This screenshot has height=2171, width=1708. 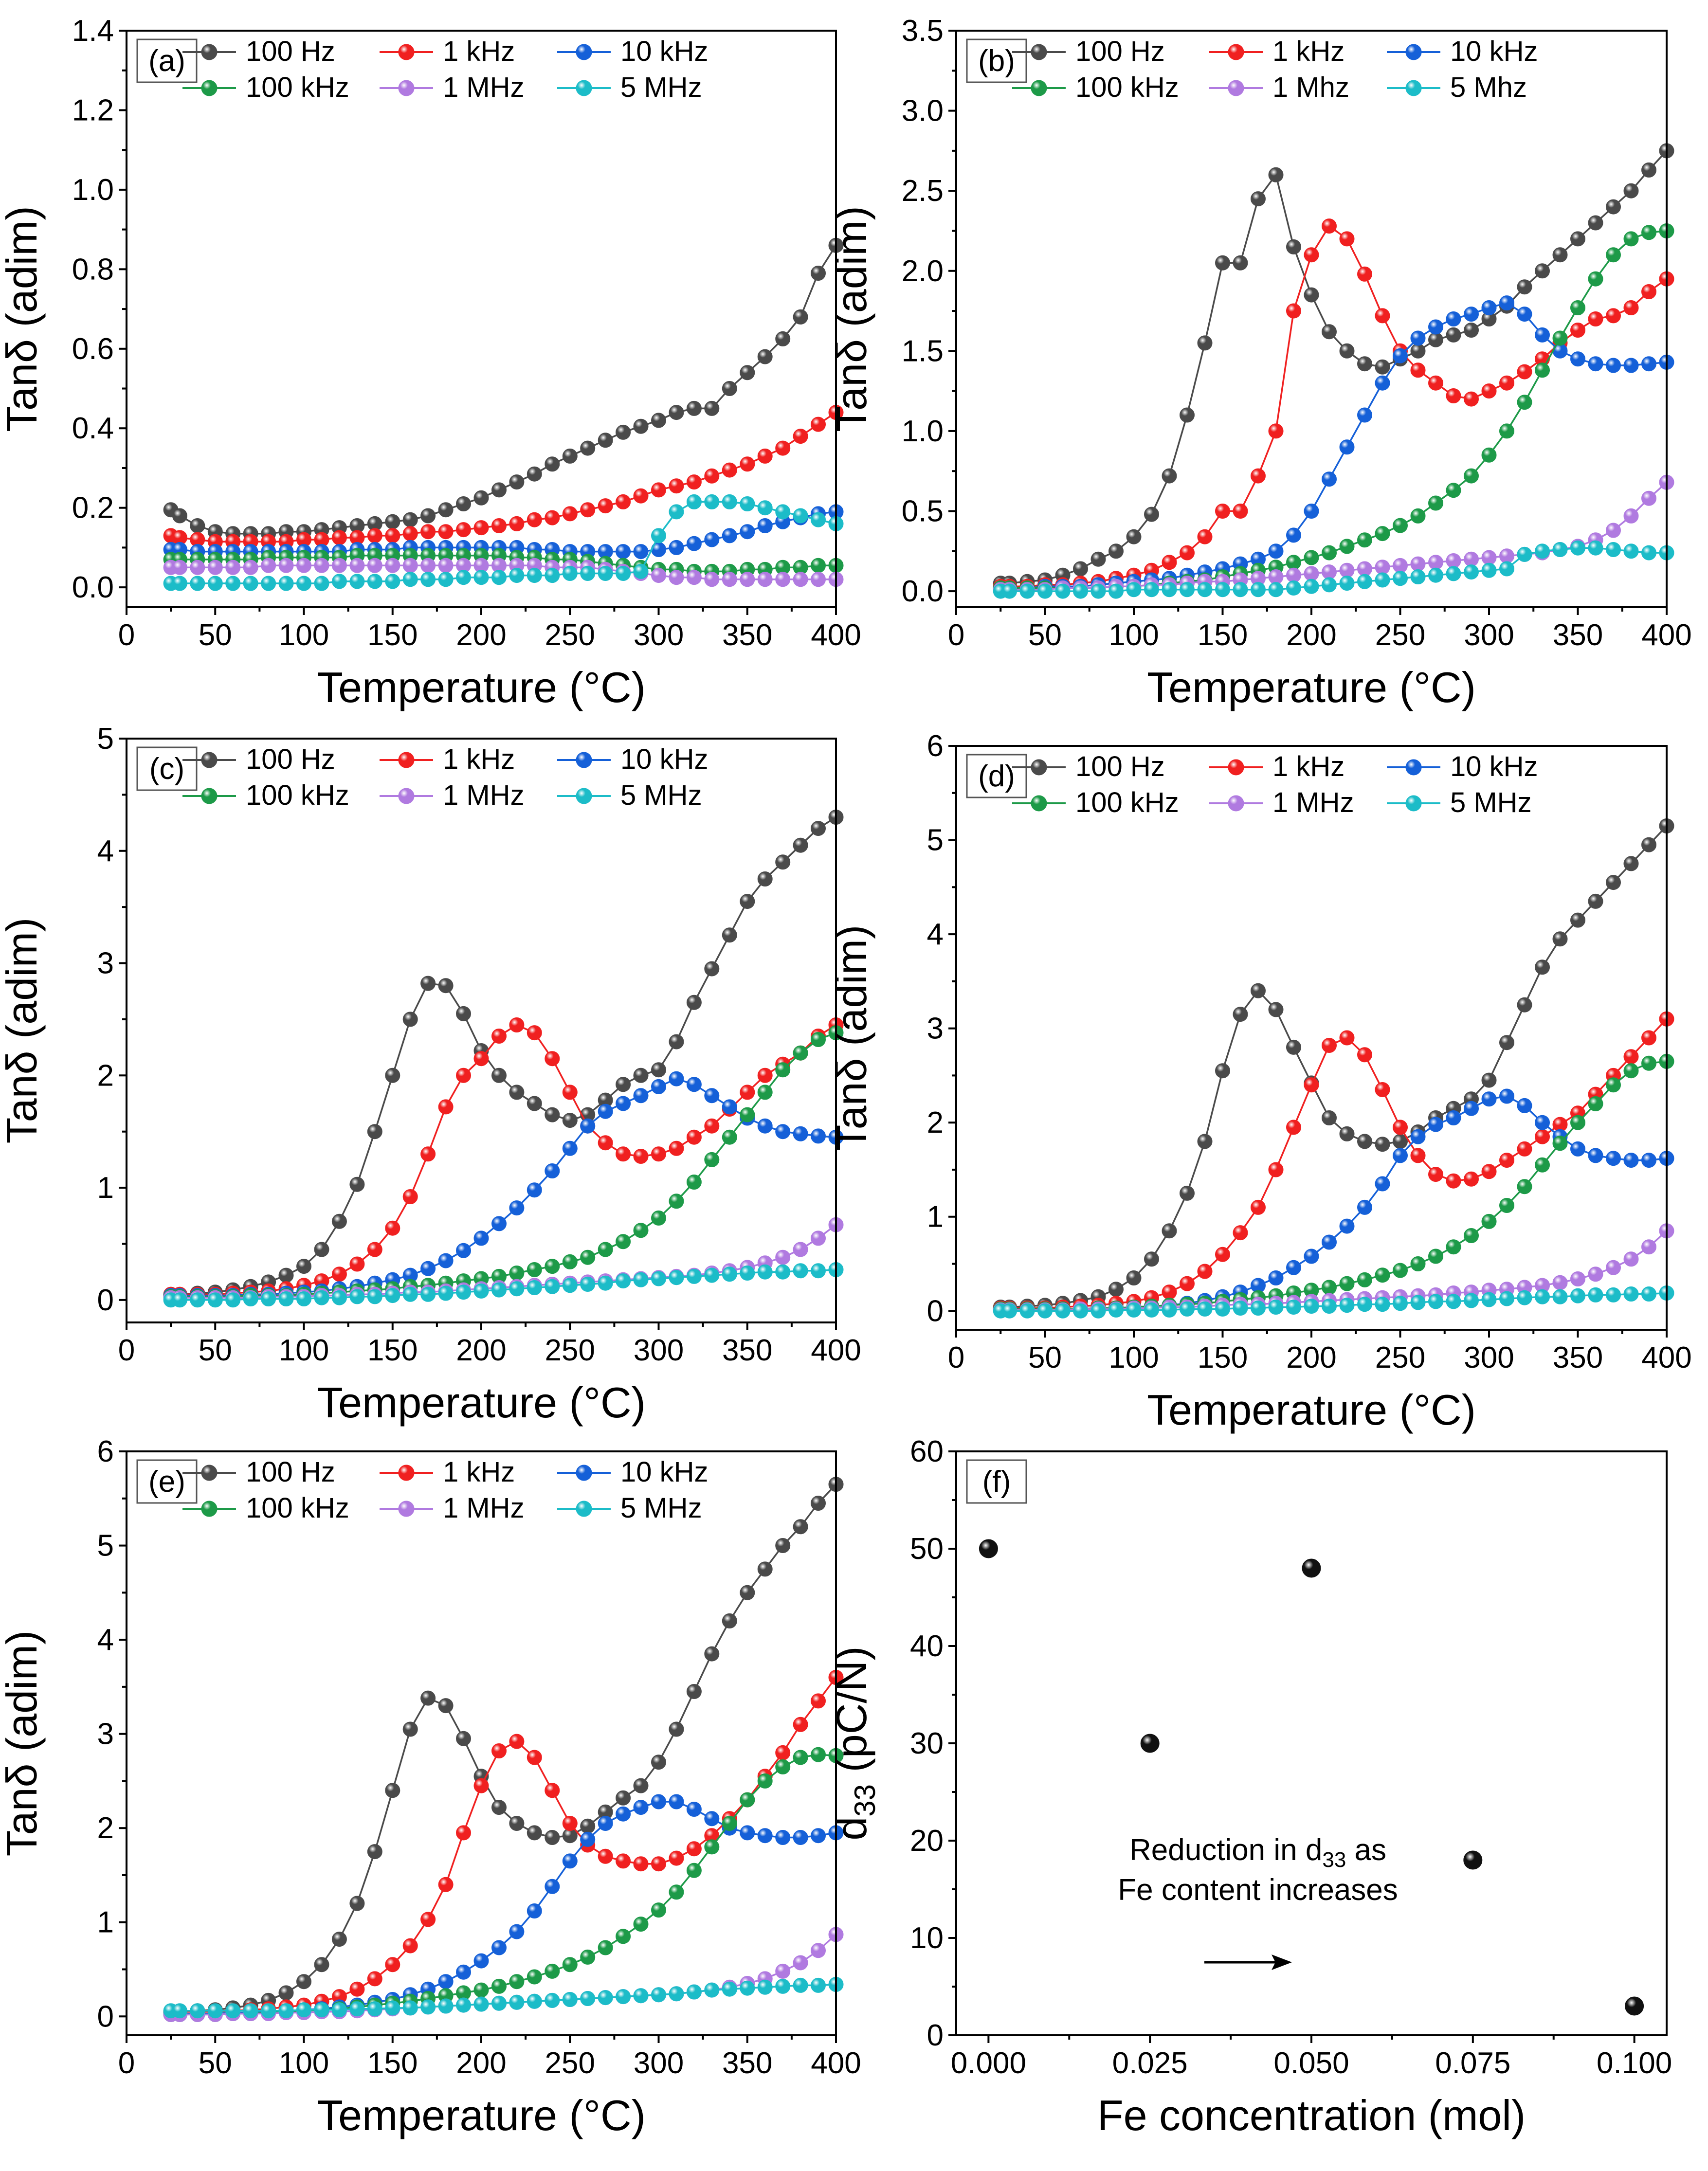 I want to click on x-tick-label: 0, so click(x=956, y=1358).